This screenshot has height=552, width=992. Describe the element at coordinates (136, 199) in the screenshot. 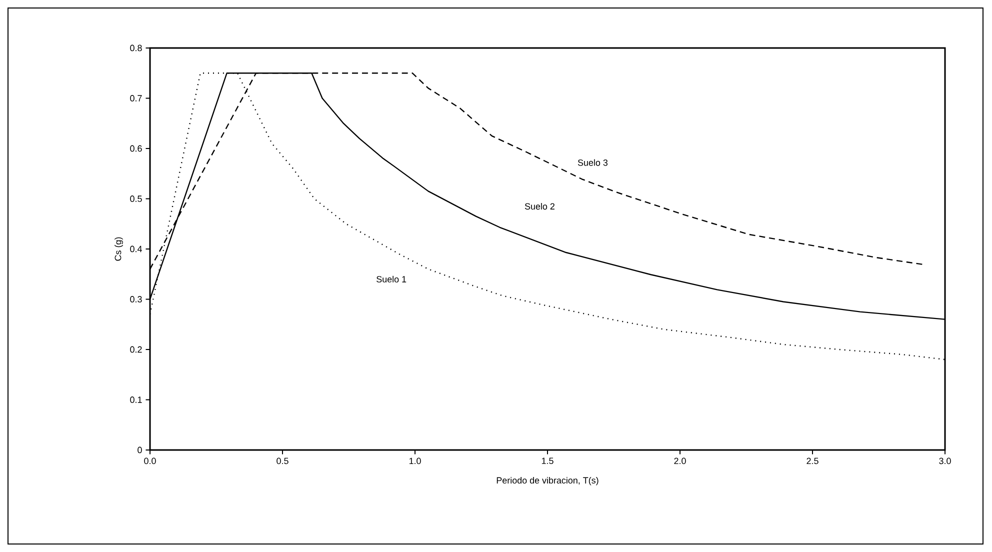

I see `y-tick-label: 0.5` at that location.